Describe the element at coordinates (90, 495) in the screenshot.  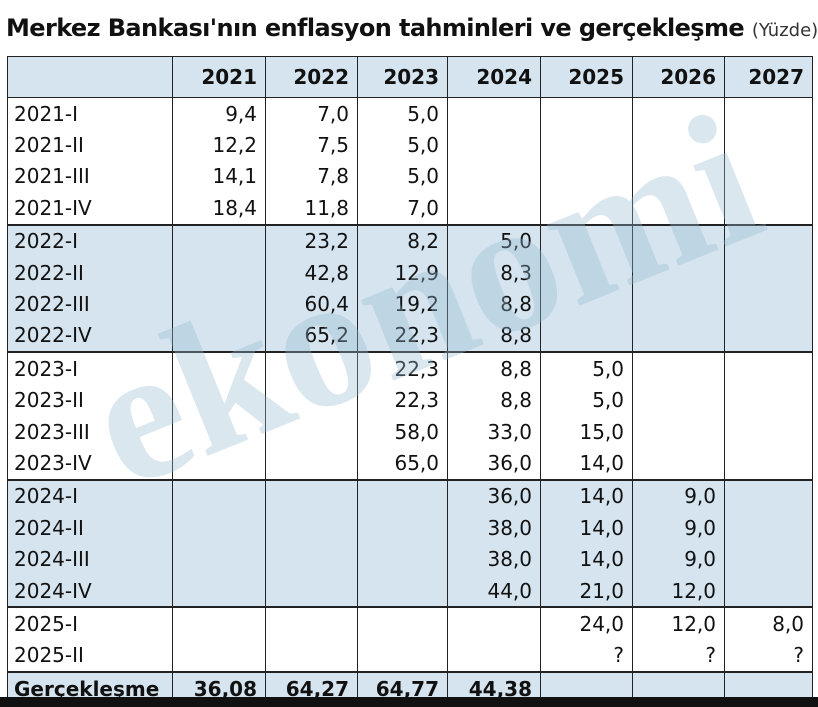
I see `row-label: 2024-I` at that location.